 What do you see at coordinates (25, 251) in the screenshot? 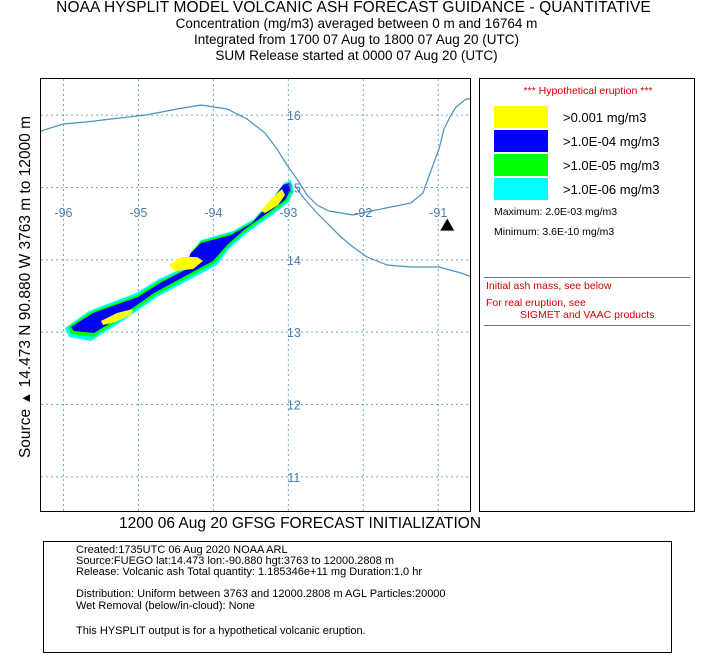
I see `source-coordinates: 14.473 N 90.880 W 3763 m to 12000 m` at bounding box center [25, 251].